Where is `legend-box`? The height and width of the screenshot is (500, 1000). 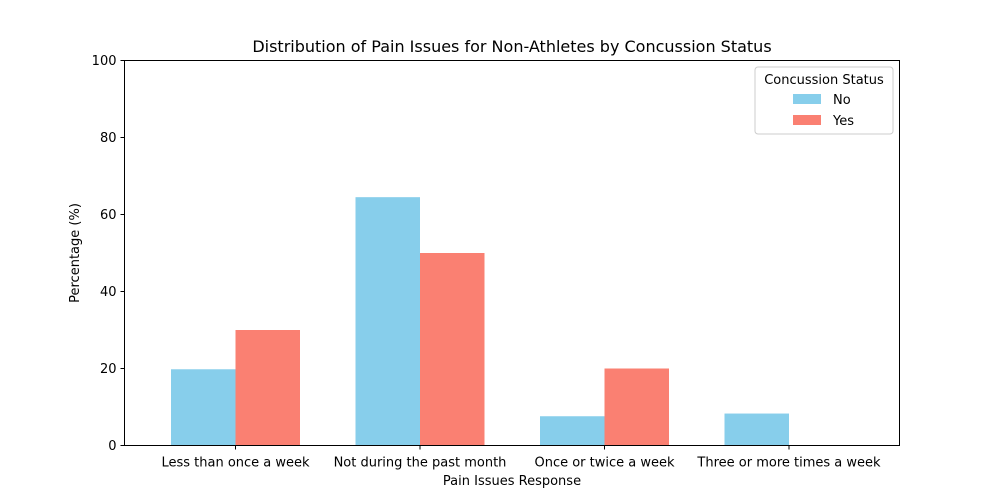
legend-box is located at coordinates (824, 100).